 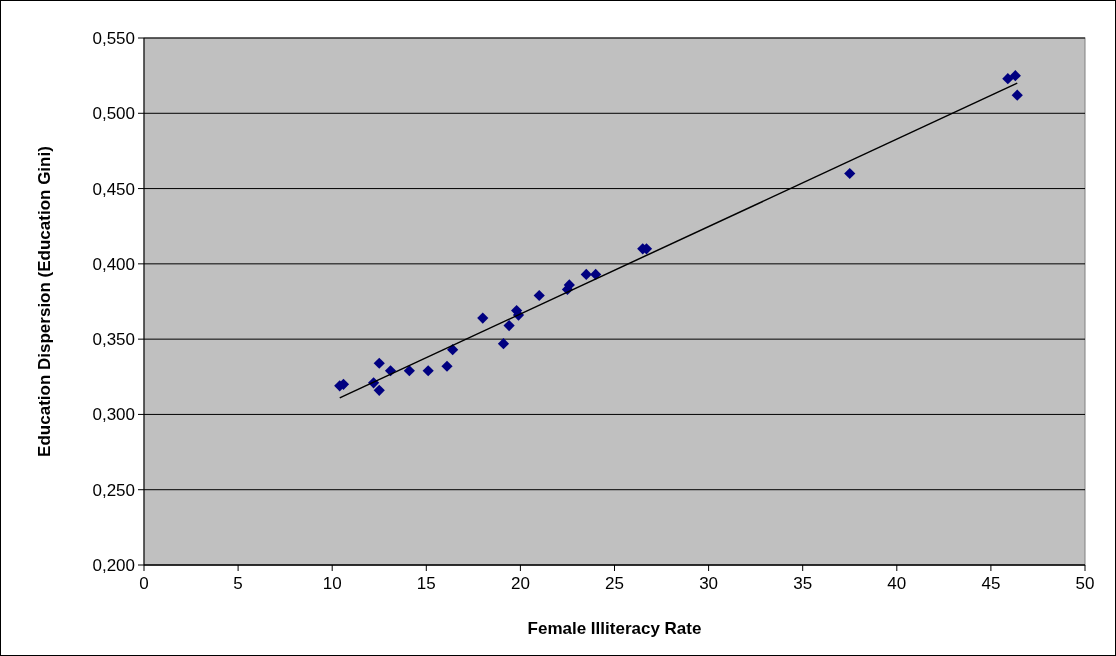 What do you see at coordinates (332, 583) in the screenshot?
I see `x-tick-label: 10` at bounding box center [332, 583].